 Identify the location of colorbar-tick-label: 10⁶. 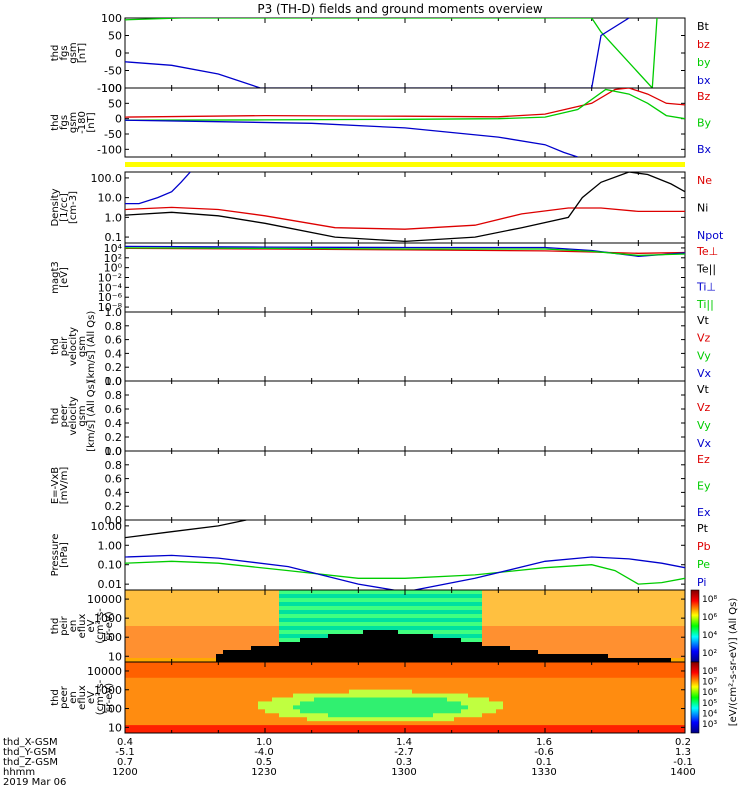
(709, 618).